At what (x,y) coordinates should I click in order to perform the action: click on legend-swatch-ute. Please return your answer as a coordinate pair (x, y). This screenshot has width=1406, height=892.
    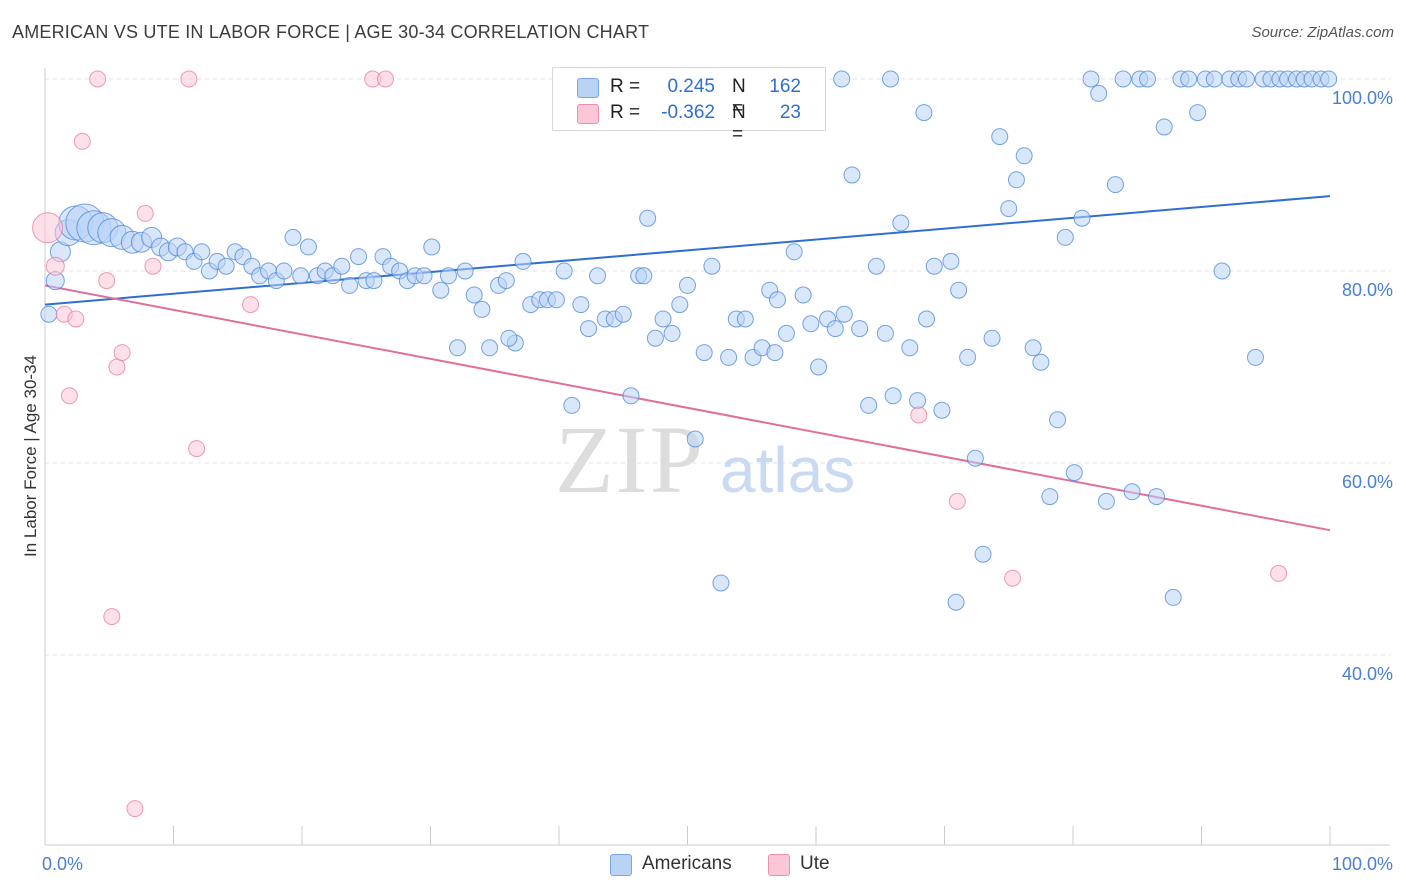
    Looking at the image, I should click on (588, 114).